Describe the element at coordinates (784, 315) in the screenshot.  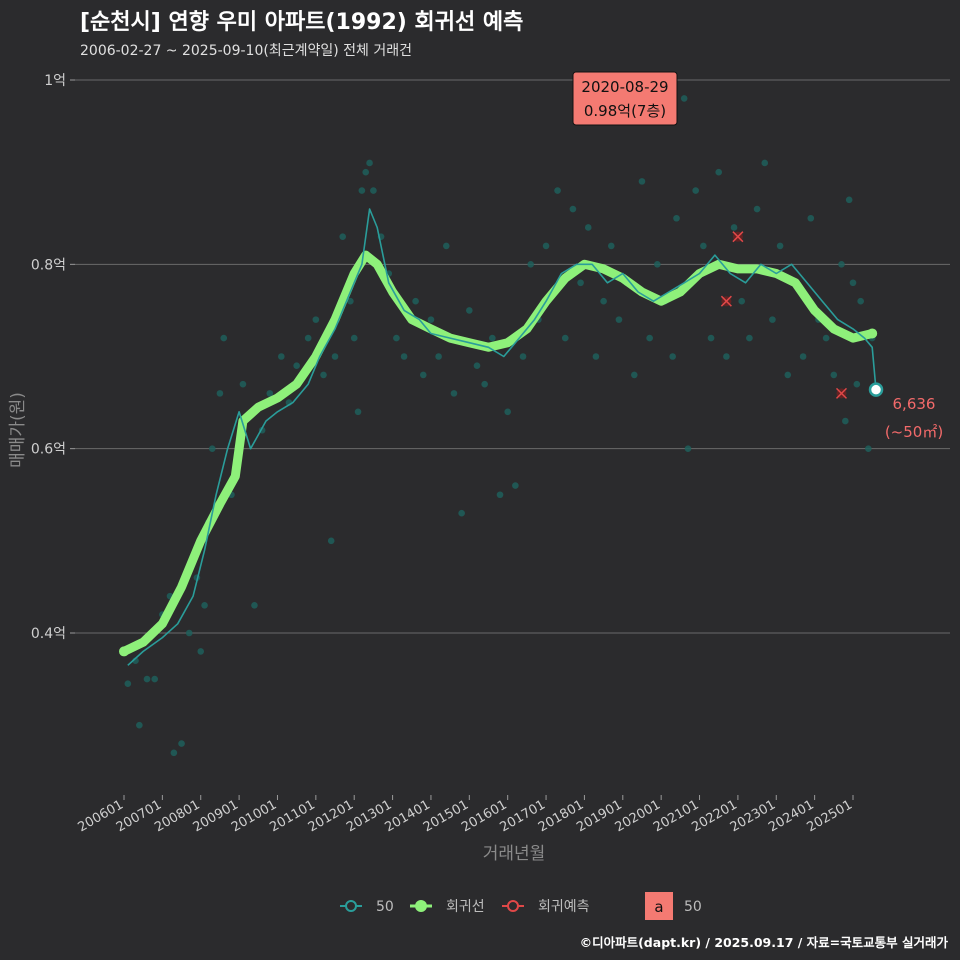
I see `forecast-markers` at that location.